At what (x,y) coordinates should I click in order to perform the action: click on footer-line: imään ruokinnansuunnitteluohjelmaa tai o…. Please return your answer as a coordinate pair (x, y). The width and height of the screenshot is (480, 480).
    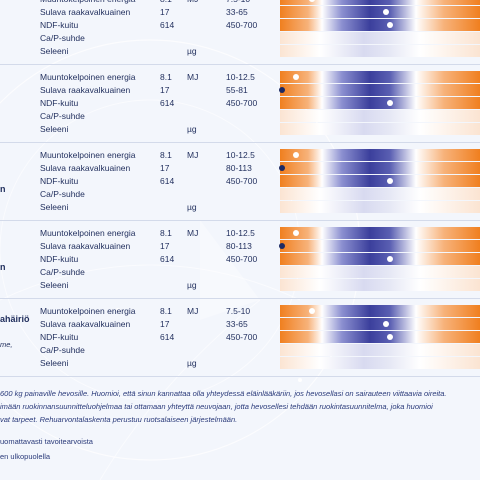
    Looking at the image, I should click on (216, 406).